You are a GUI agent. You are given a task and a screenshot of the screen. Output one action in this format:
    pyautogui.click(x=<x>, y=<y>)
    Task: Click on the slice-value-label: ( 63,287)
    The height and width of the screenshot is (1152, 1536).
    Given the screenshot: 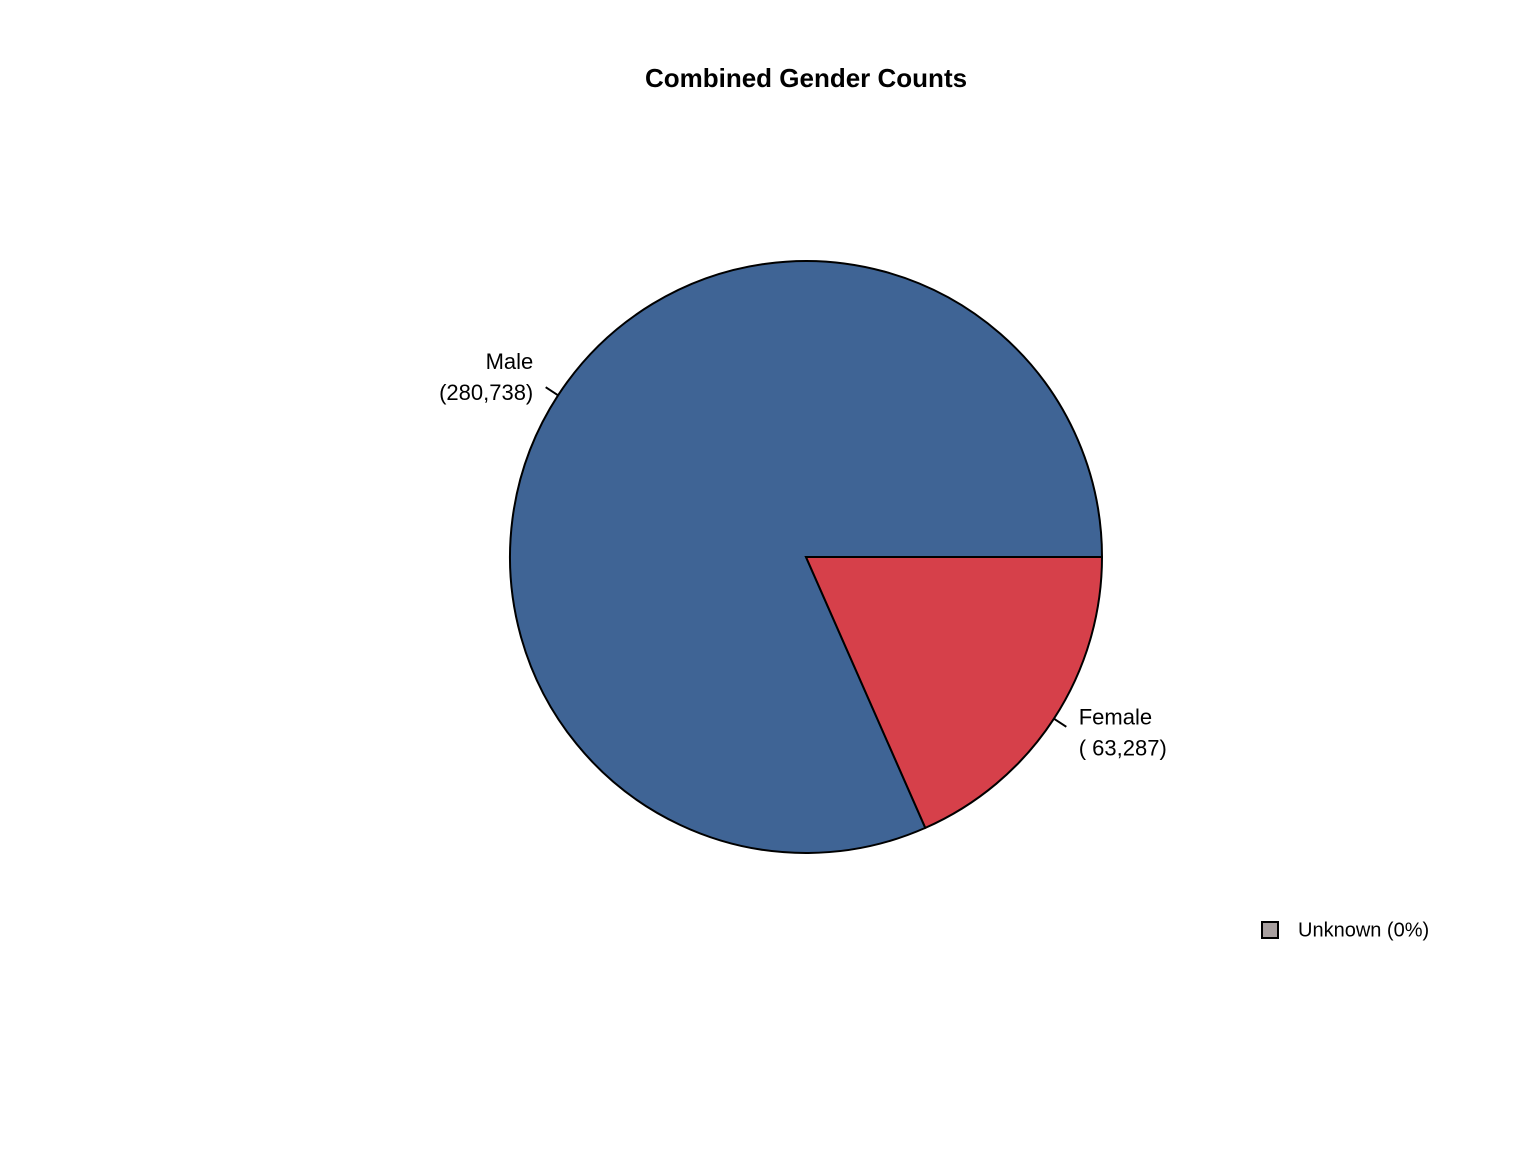 What is the action you would take?
    pyautogui.click(x=1123, y=748)
    